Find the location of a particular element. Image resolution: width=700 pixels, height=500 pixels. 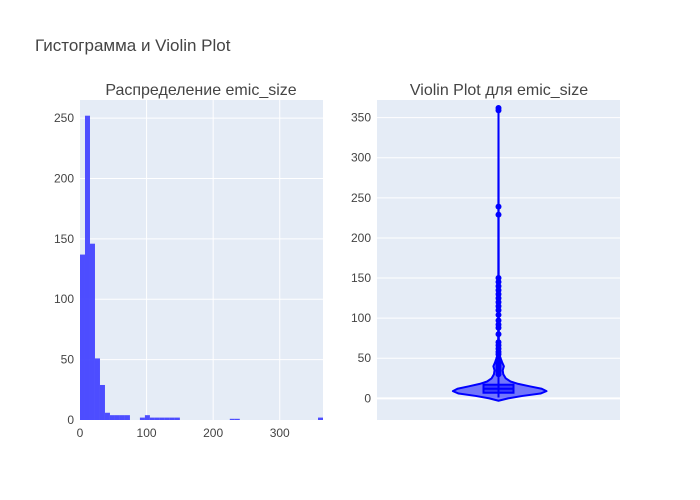

histogram-y-tick-label: 200 is located at coordinates (64, 178).